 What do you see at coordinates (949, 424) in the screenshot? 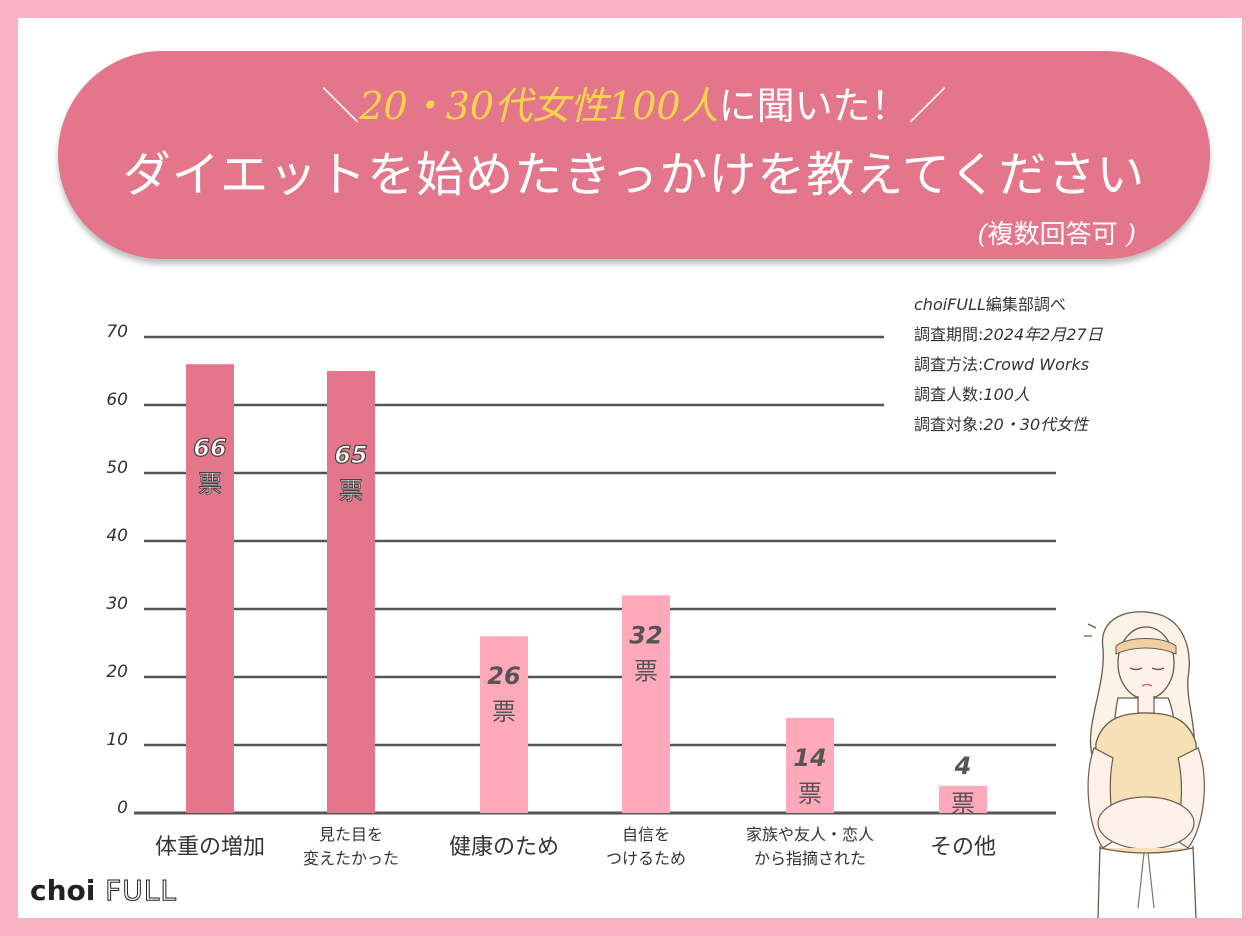
I see `survey-key: 調査対象:` at bounding box center [949, 424].